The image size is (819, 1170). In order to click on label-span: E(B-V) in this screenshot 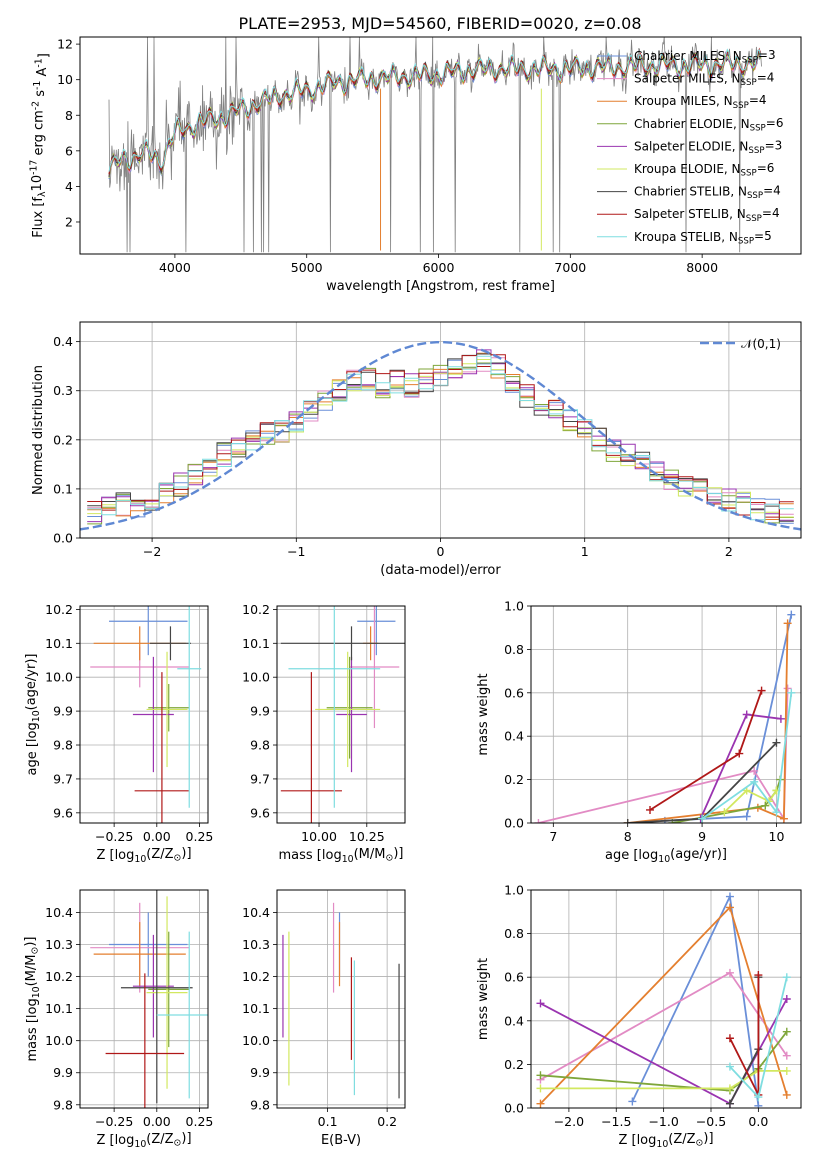, I will do `click(341, 1140)`.